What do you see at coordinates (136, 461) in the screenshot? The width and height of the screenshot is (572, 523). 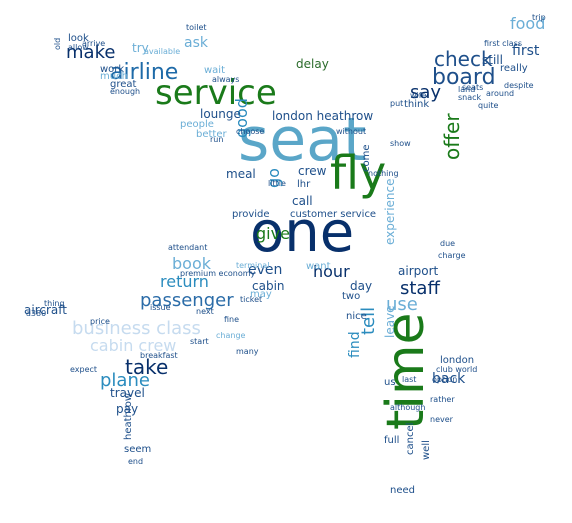 I see `word-end: end` at bounding box center [136, 461].